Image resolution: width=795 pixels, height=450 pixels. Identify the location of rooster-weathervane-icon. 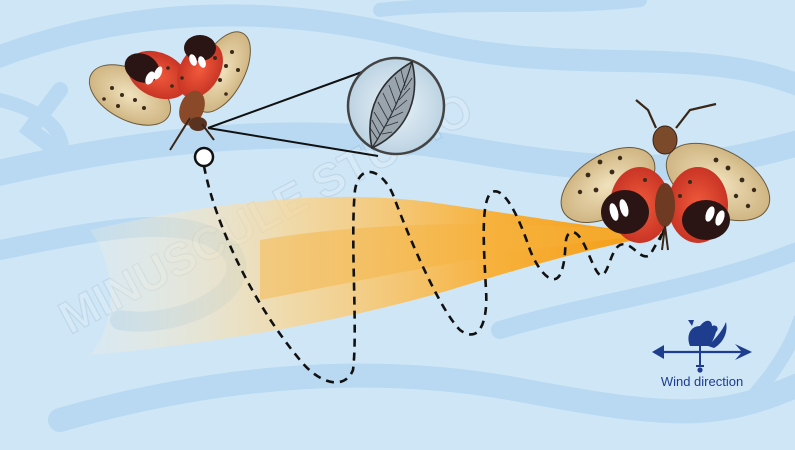
(707, 343).